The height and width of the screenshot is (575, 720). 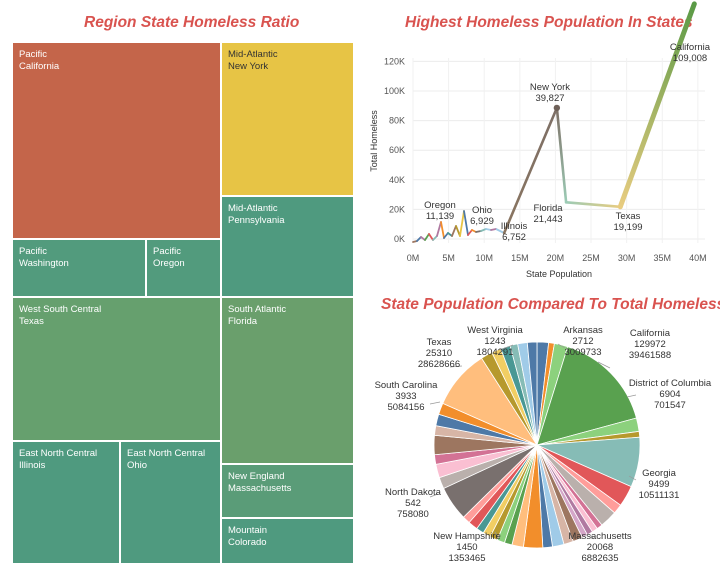 I want to click on pie-label-population: 701547, so click(x=670, y=405).